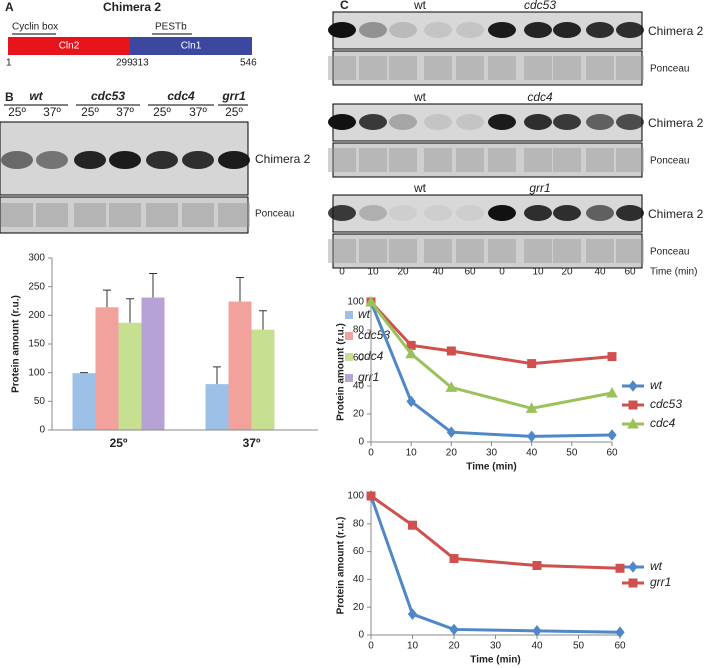 This screenshot has width=709, height=668. I want to click on time-label: 20, so click(567, 272).